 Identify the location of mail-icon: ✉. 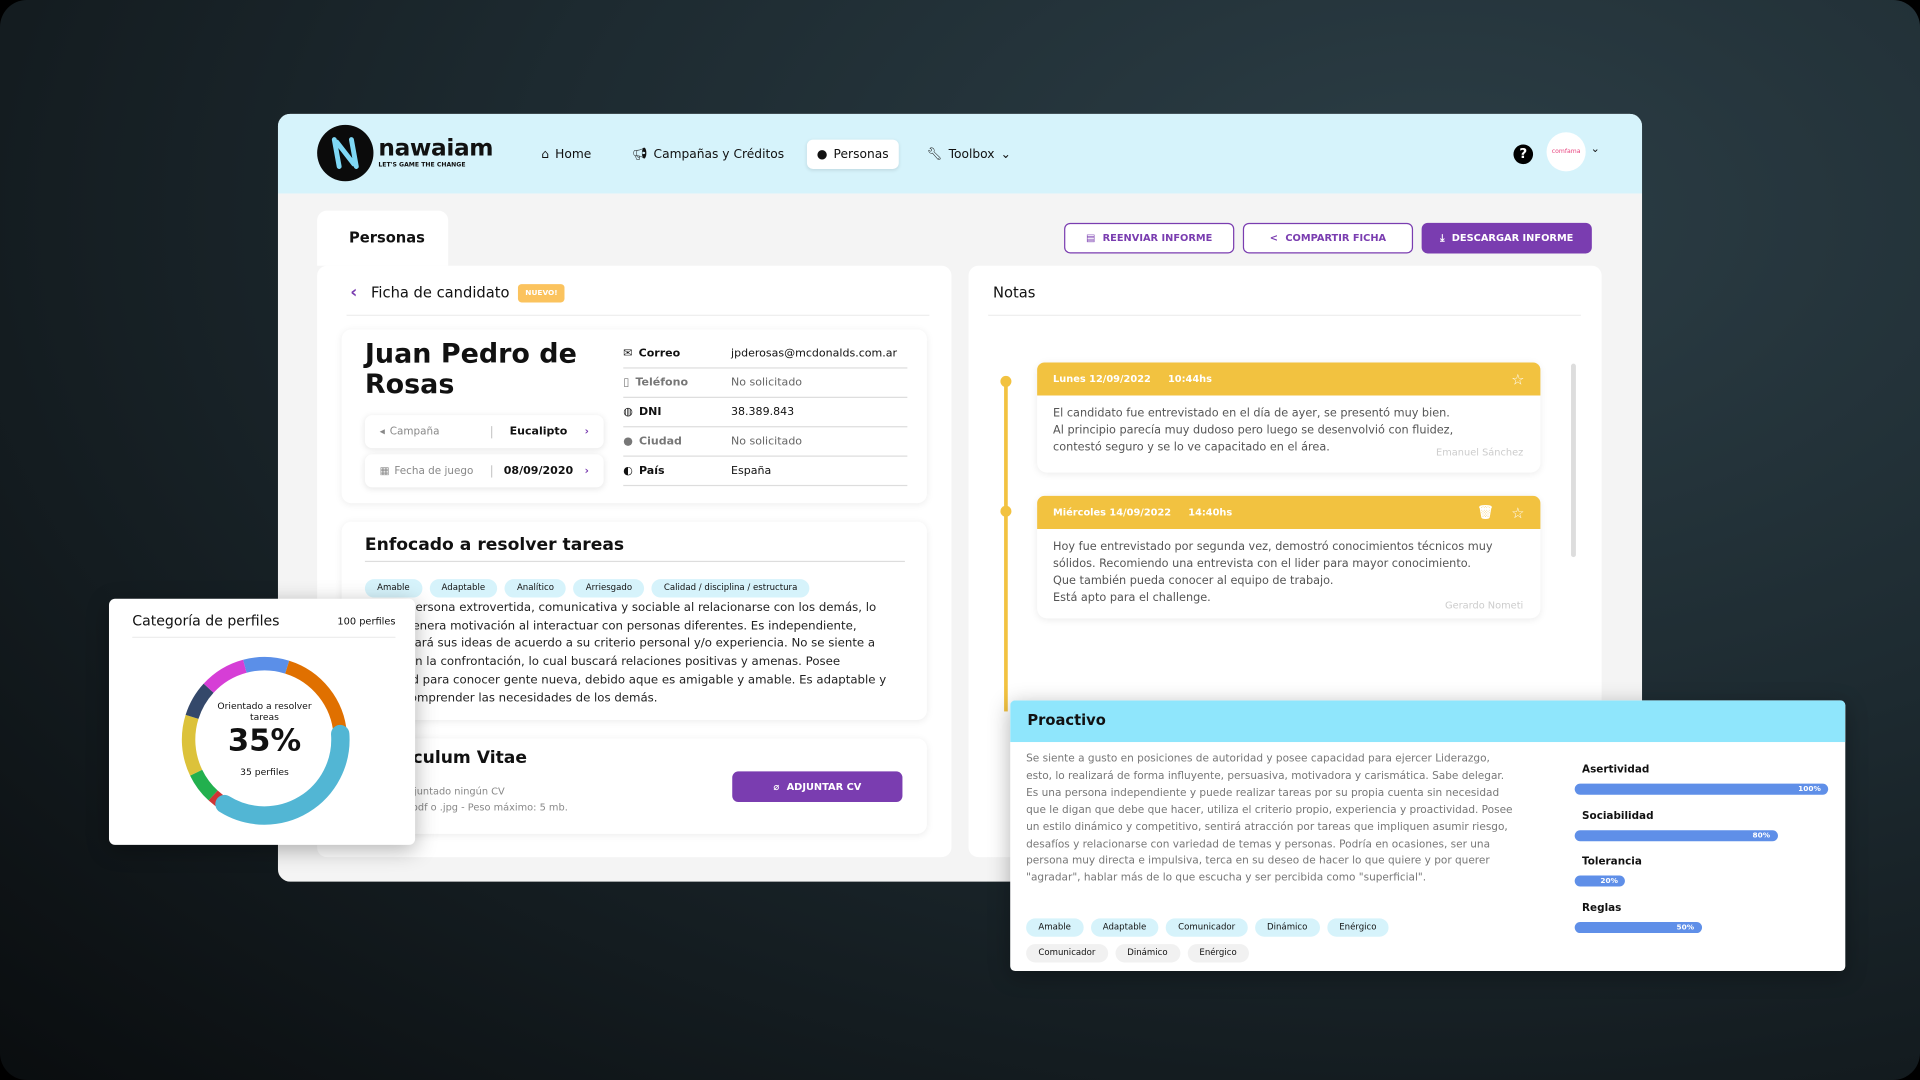
(628, 353).